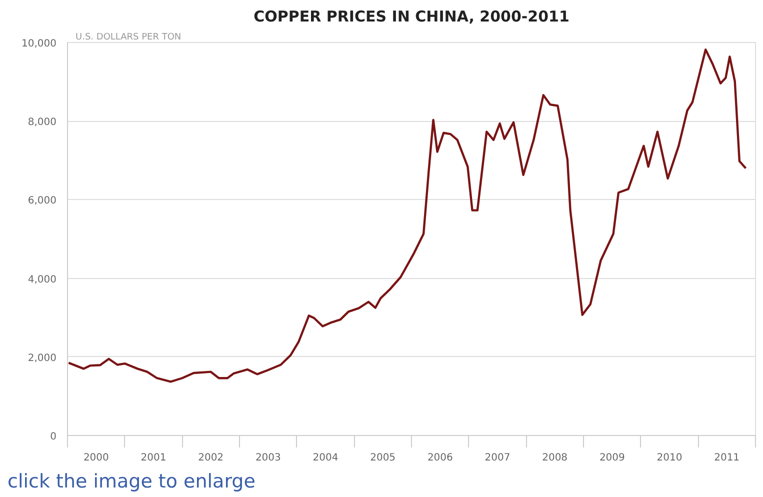  I want to click on x-tick-label: 2000, so click(96, 458).